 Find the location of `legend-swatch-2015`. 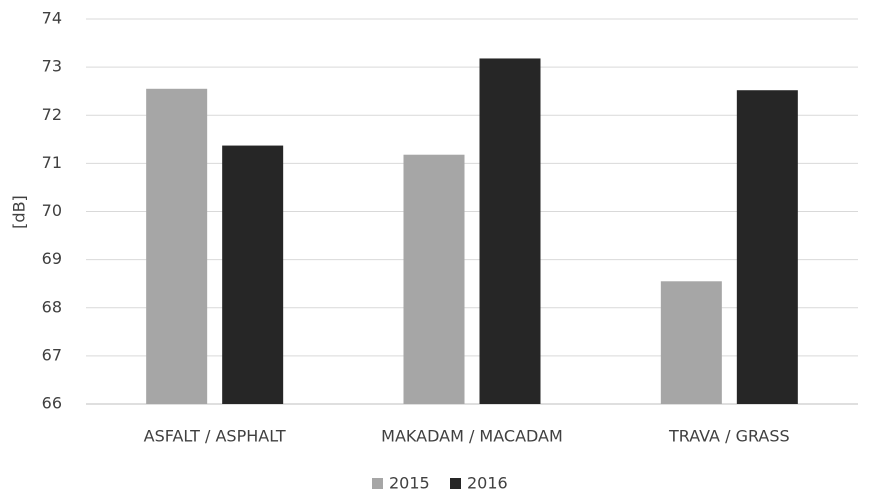

legend-swatch-2015 is located at coordinates (377, 483).